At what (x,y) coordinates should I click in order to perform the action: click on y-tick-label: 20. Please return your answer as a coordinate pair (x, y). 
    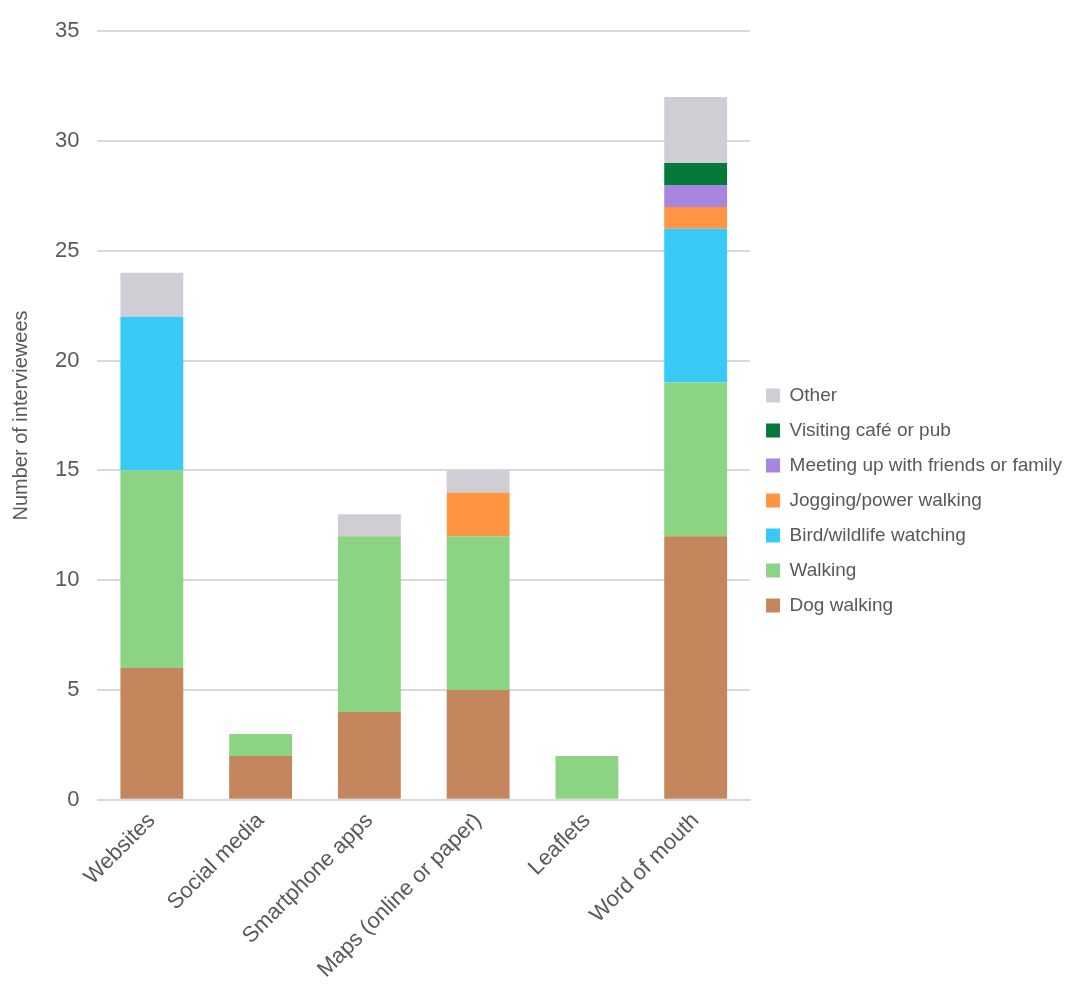
    Looking at the image, I should click on (67, 359).